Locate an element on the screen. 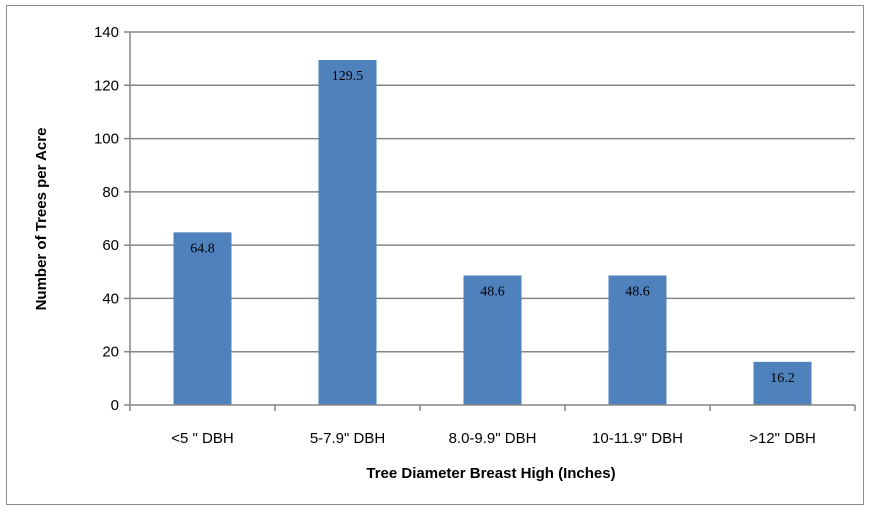  x-tick-label: 8.0-9.9" DBH is located at coordinates (493, 438).